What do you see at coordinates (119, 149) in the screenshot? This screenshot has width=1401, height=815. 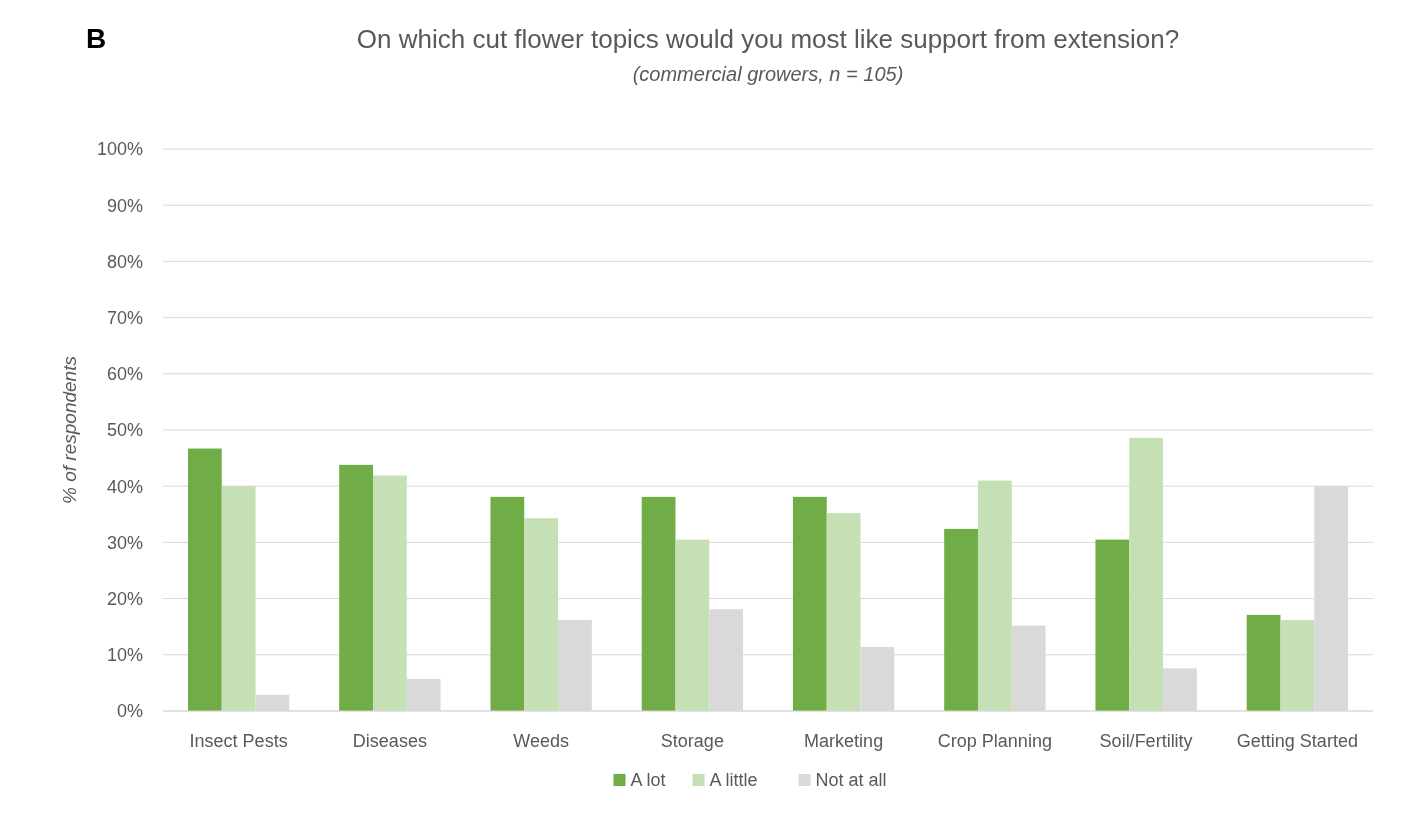 I see `y-tick-label: 100%` at bounding box center [119, 149].